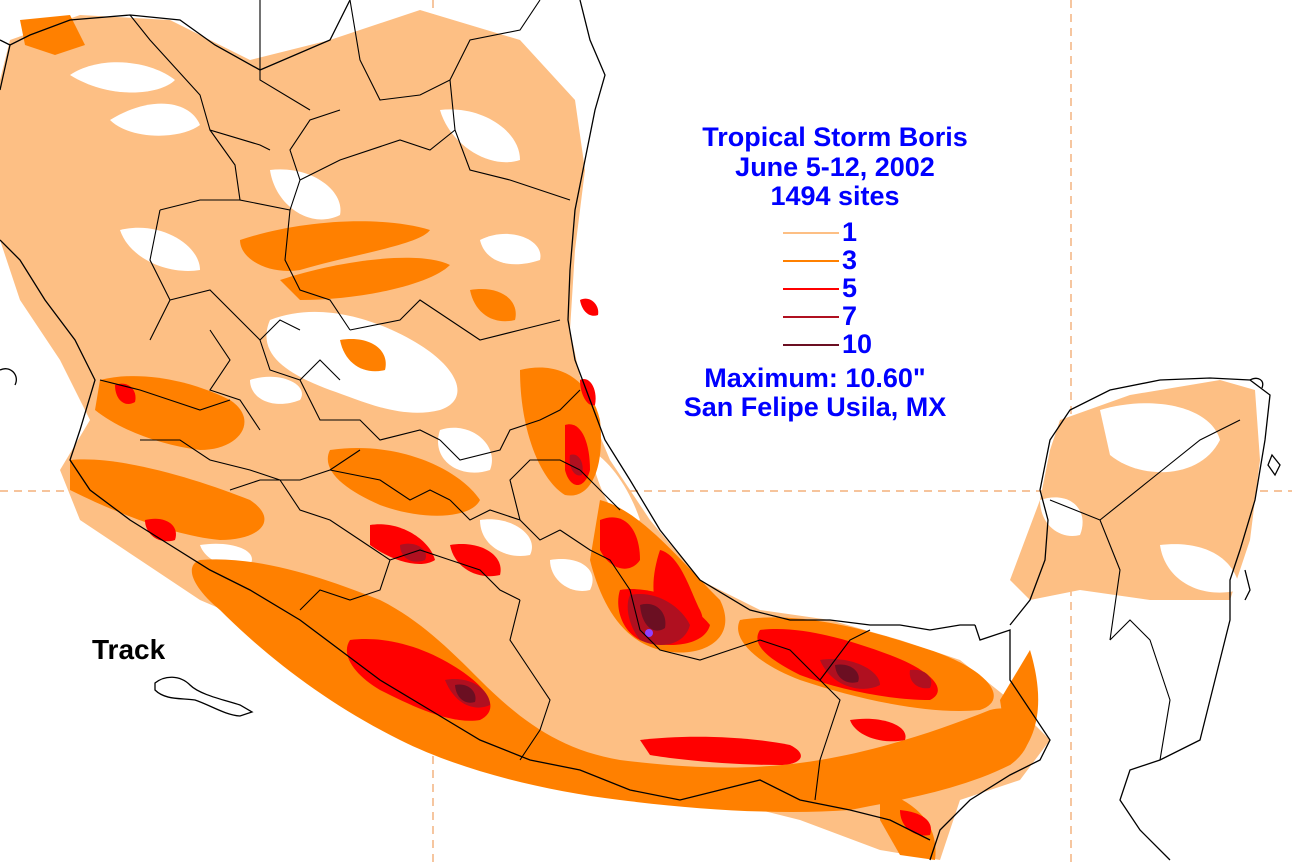  Describe the element at coordinates (815, 407) in the screenshot. I see `maximum-location: San Felipe Usila, MX` at that location.